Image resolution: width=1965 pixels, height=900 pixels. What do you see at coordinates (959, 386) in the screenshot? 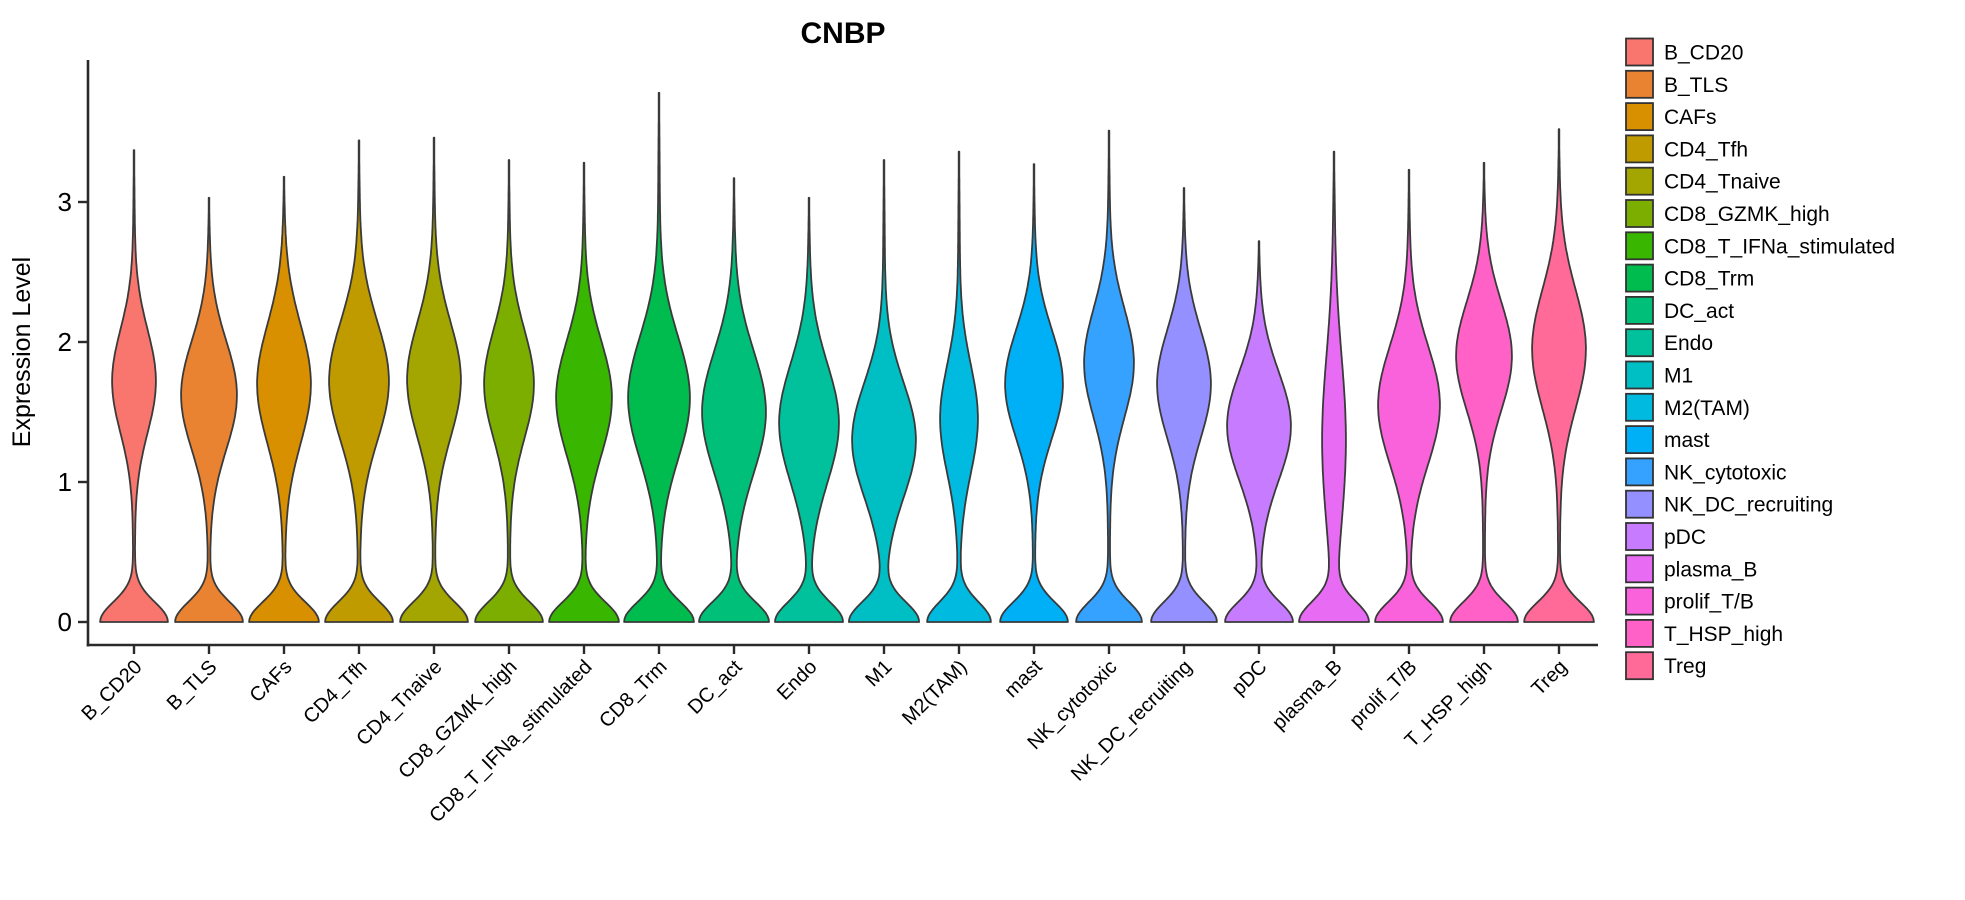
I see `violin-M2(TAM)` at bounding box center [959, 386].